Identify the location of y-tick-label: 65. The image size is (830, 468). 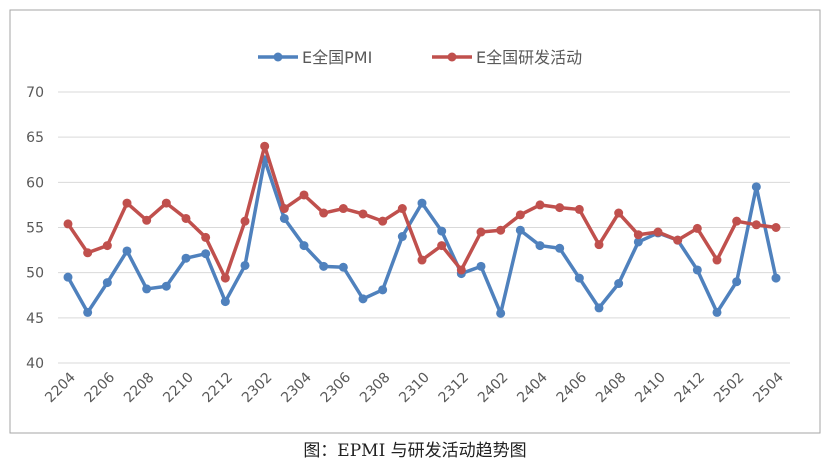
(35, 138).